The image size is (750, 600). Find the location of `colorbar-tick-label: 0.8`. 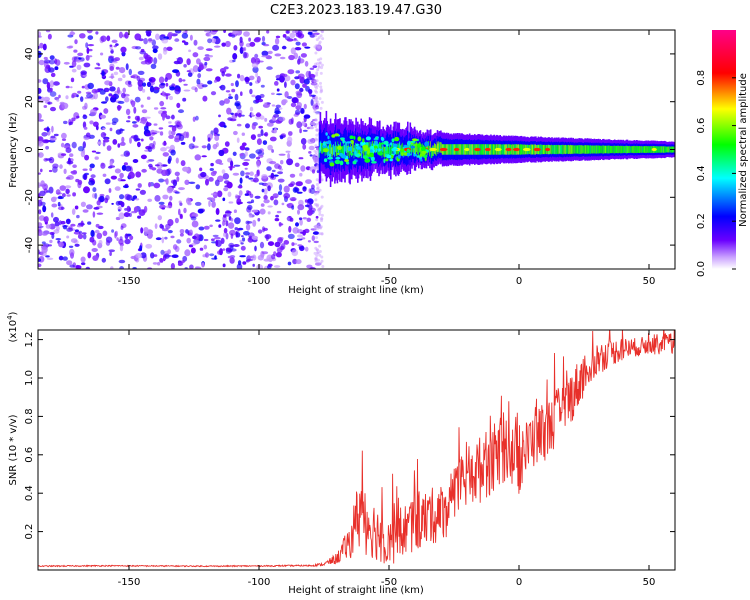

colorbar-tick-label: 0.8 is located at coordinates (701, 78).